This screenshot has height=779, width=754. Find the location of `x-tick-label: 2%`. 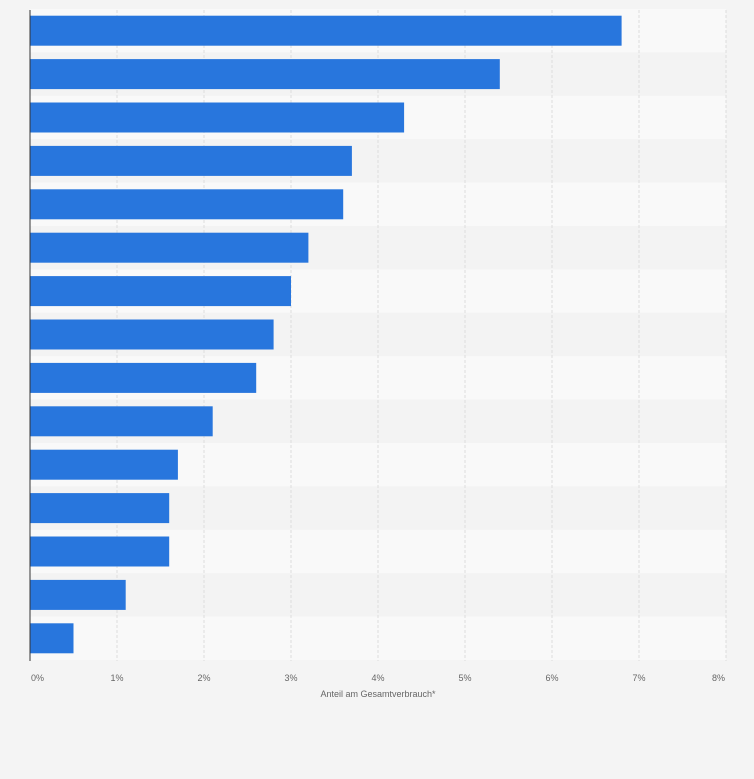

x-tick-label: 2% is located at coordinates (203, 678).